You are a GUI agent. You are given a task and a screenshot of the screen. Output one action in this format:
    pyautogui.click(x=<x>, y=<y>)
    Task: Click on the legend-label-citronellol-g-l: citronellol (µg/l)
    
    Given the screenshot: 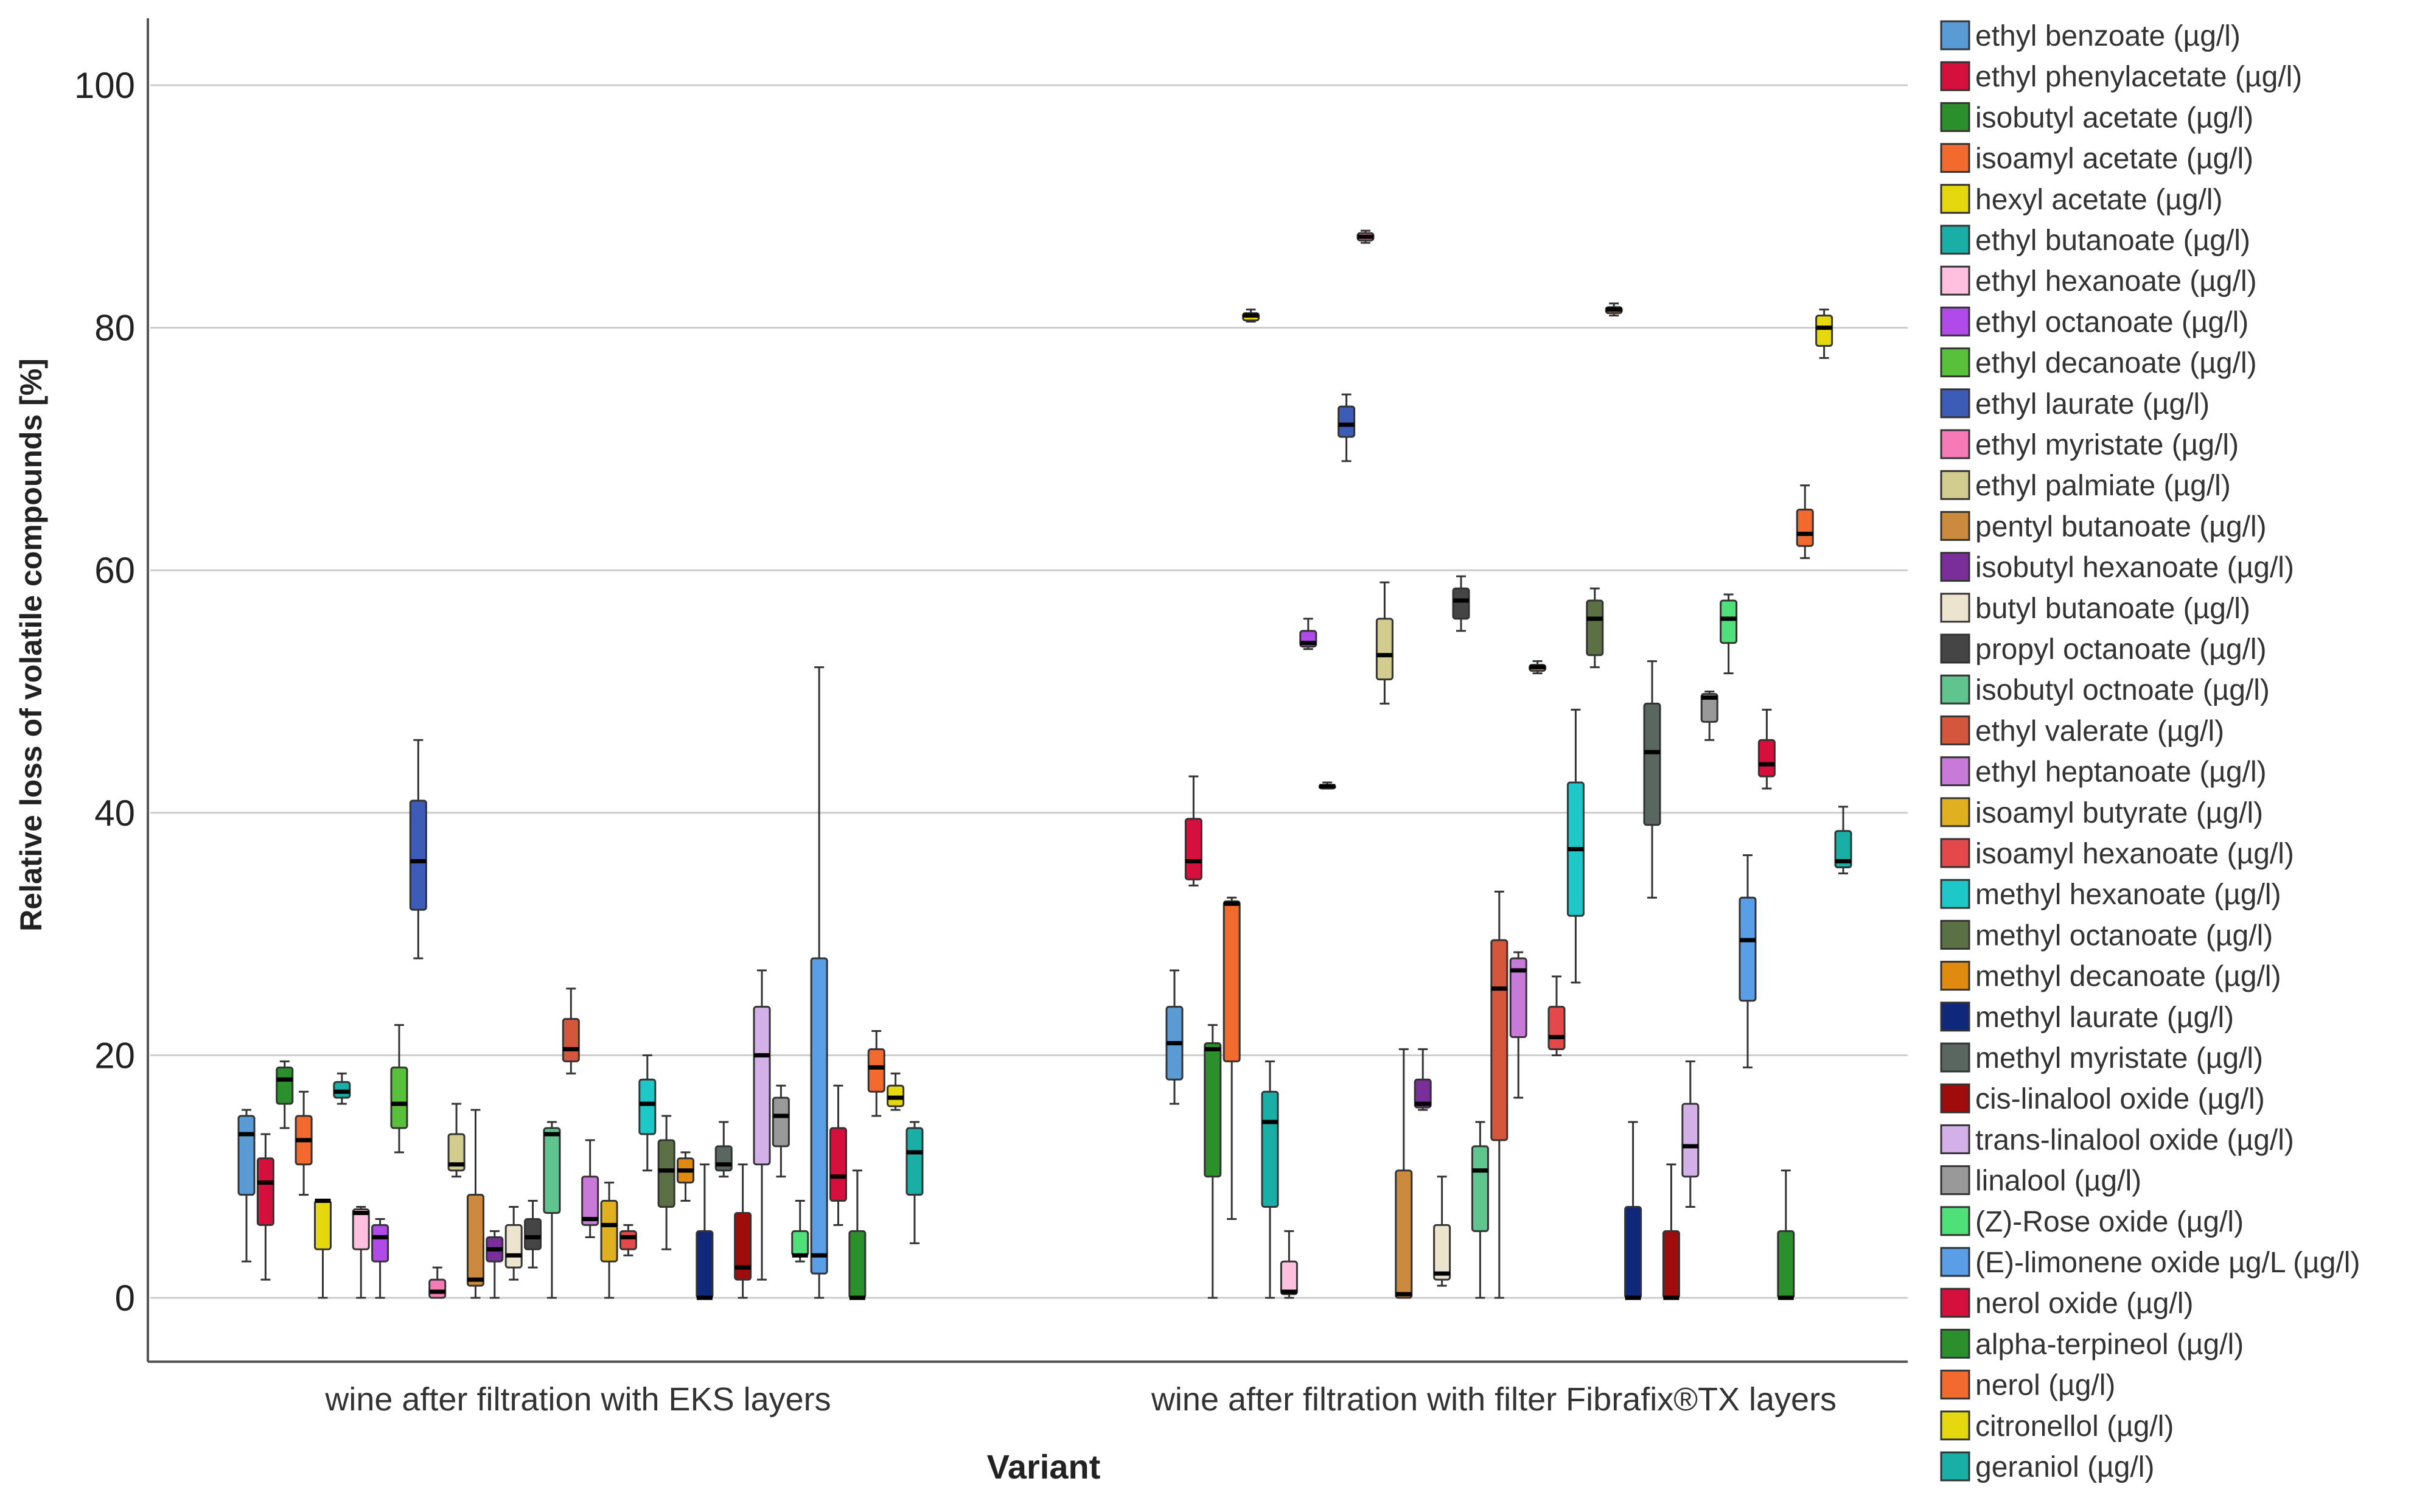 What is the action you would take?
    pyautogui.click(x=2074, y=1426)
    